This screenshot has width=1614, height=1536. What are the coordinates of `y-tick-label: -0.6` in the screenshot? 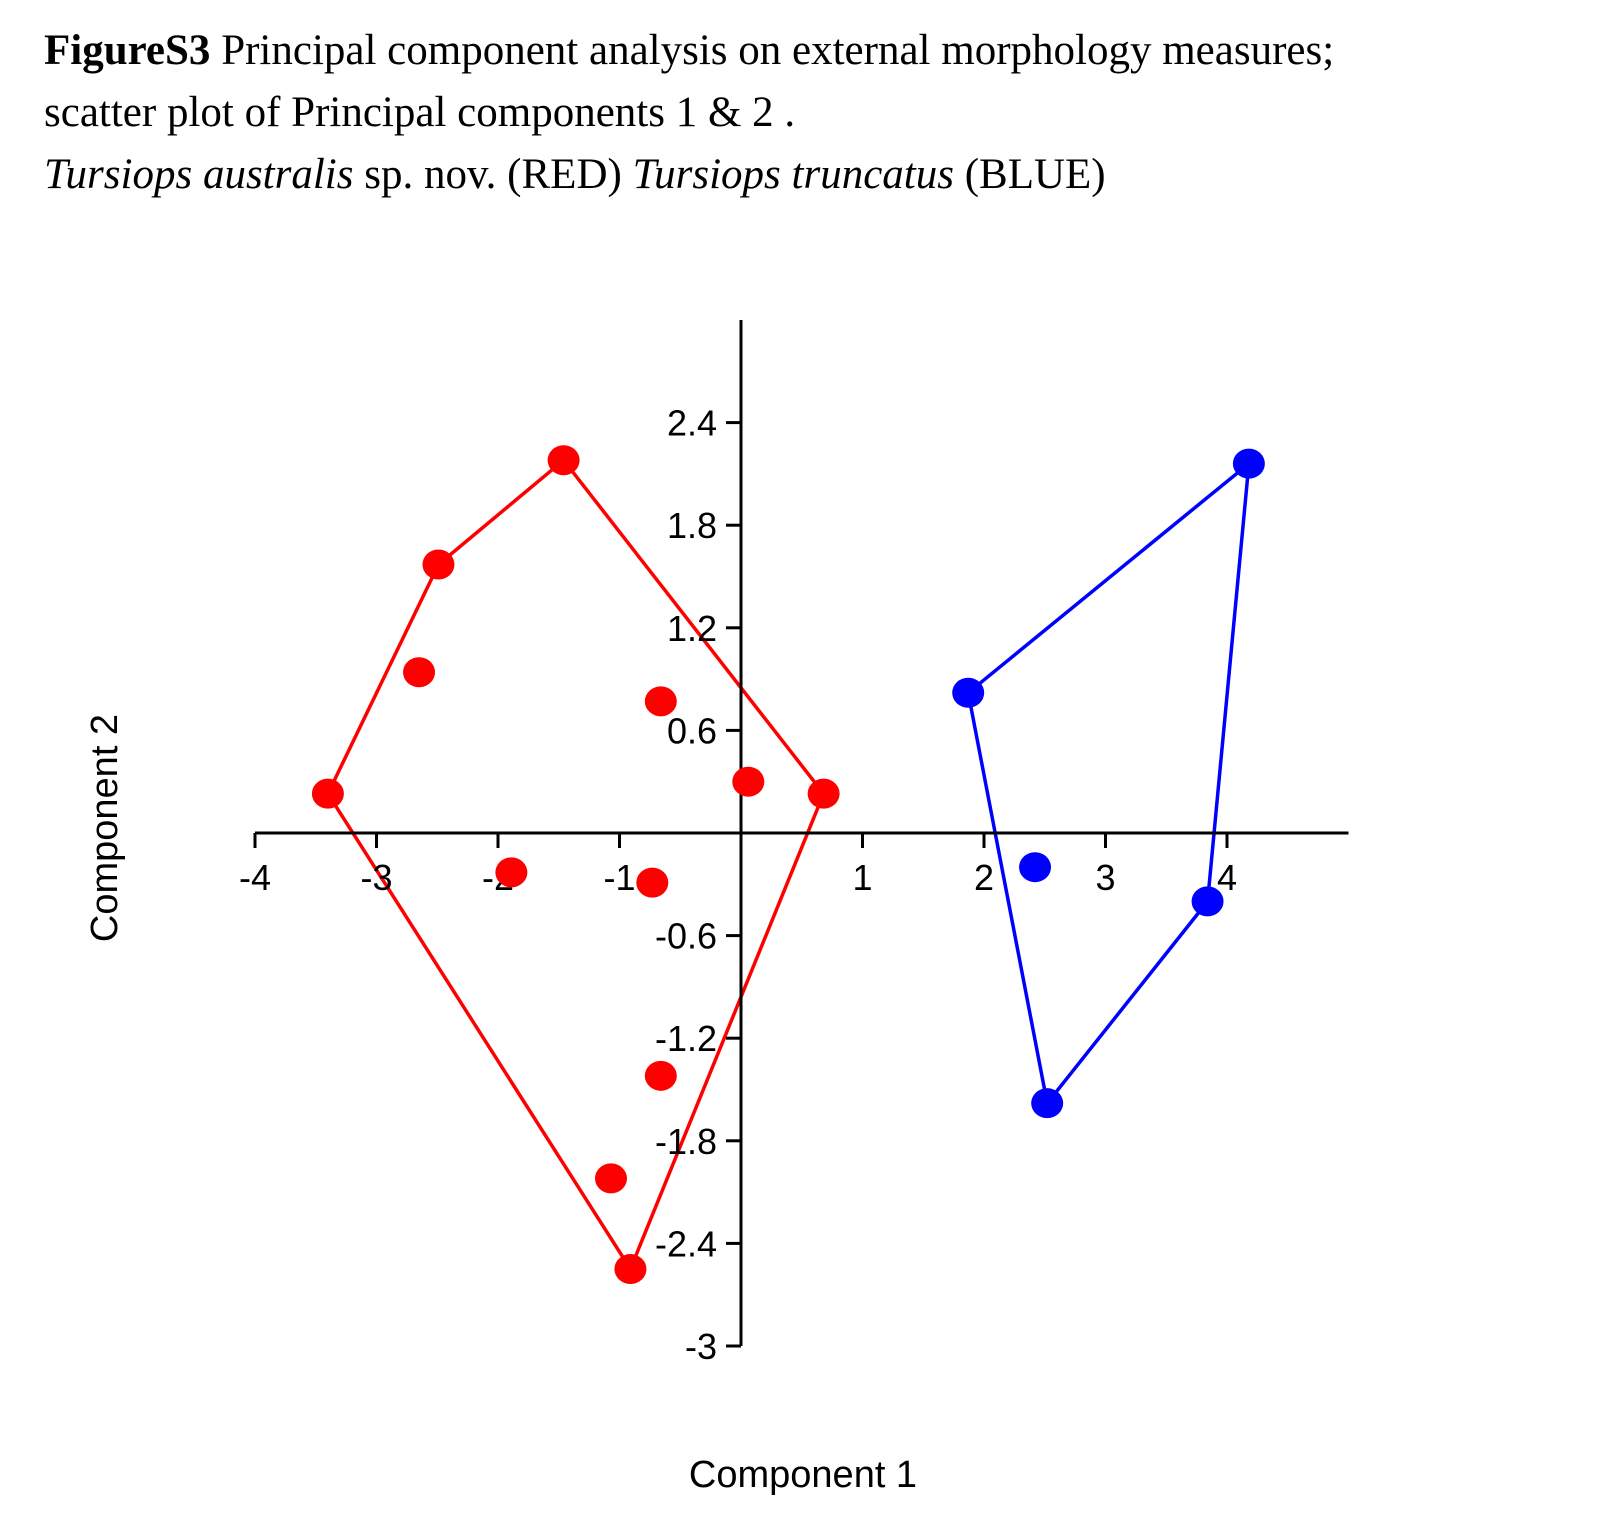 It's located at (686, 936).